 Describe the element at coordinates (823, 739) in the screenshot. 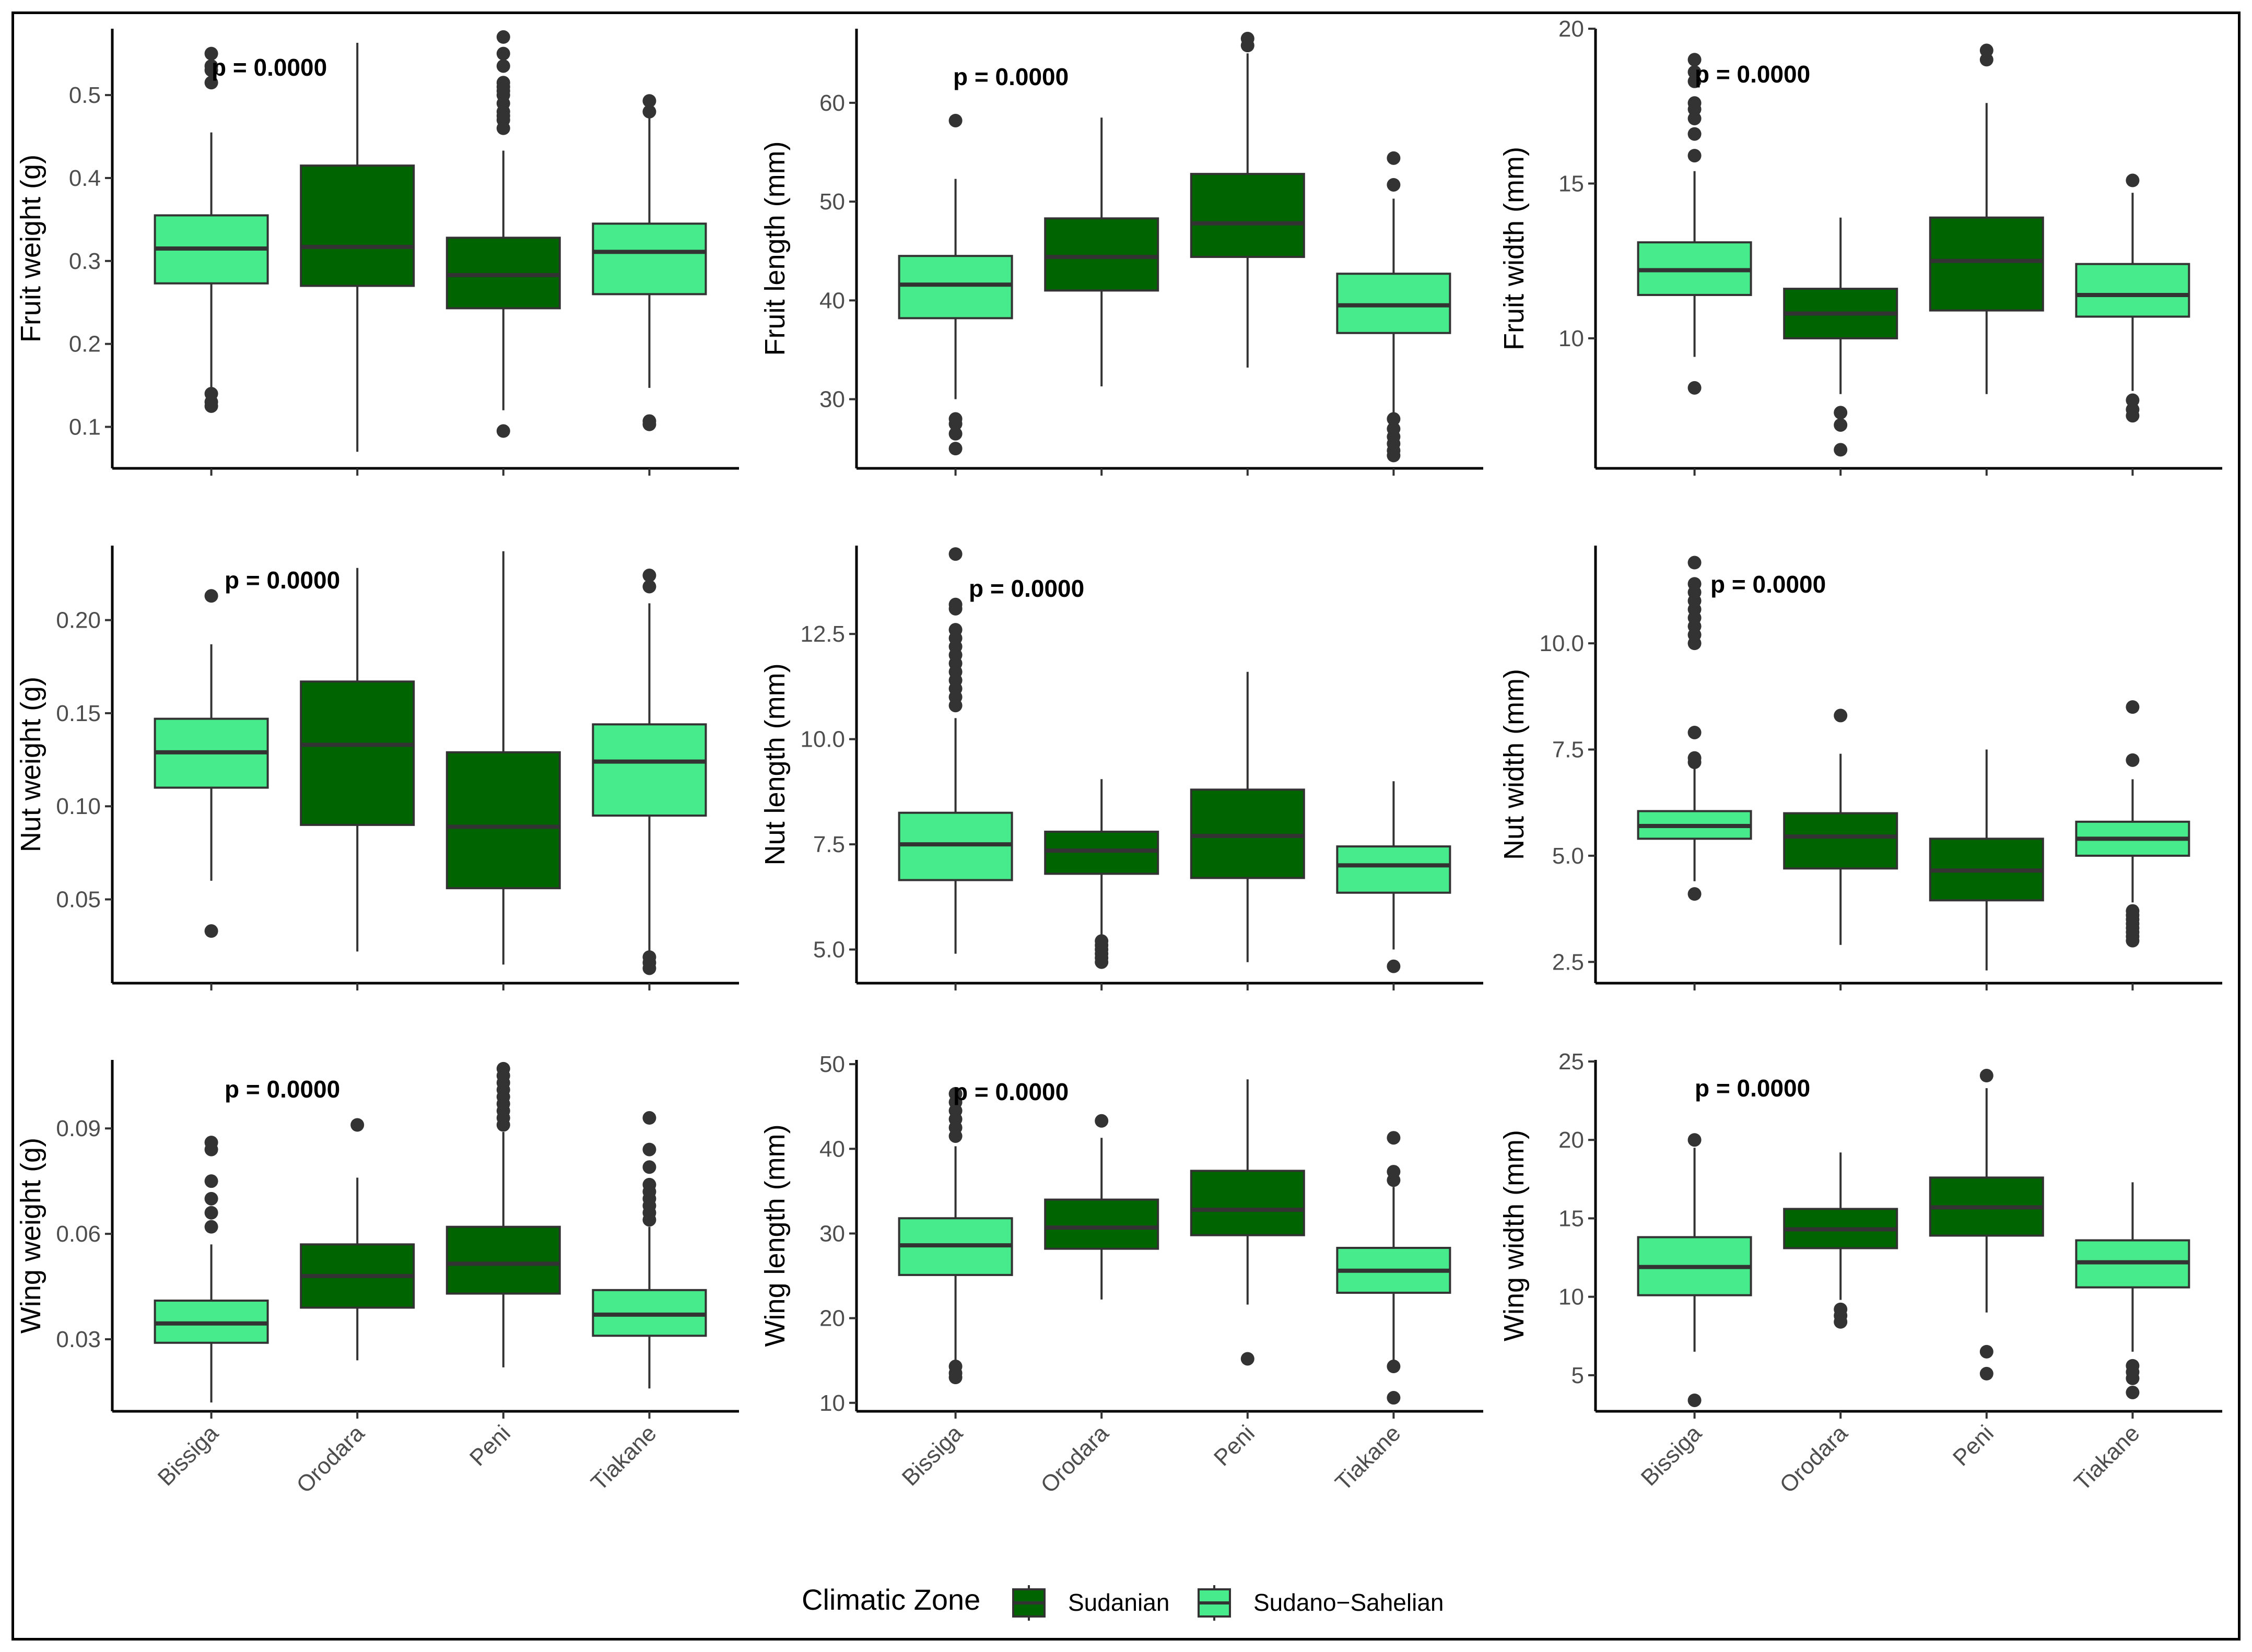

I see `y-tick-label: 10.0` at that location.